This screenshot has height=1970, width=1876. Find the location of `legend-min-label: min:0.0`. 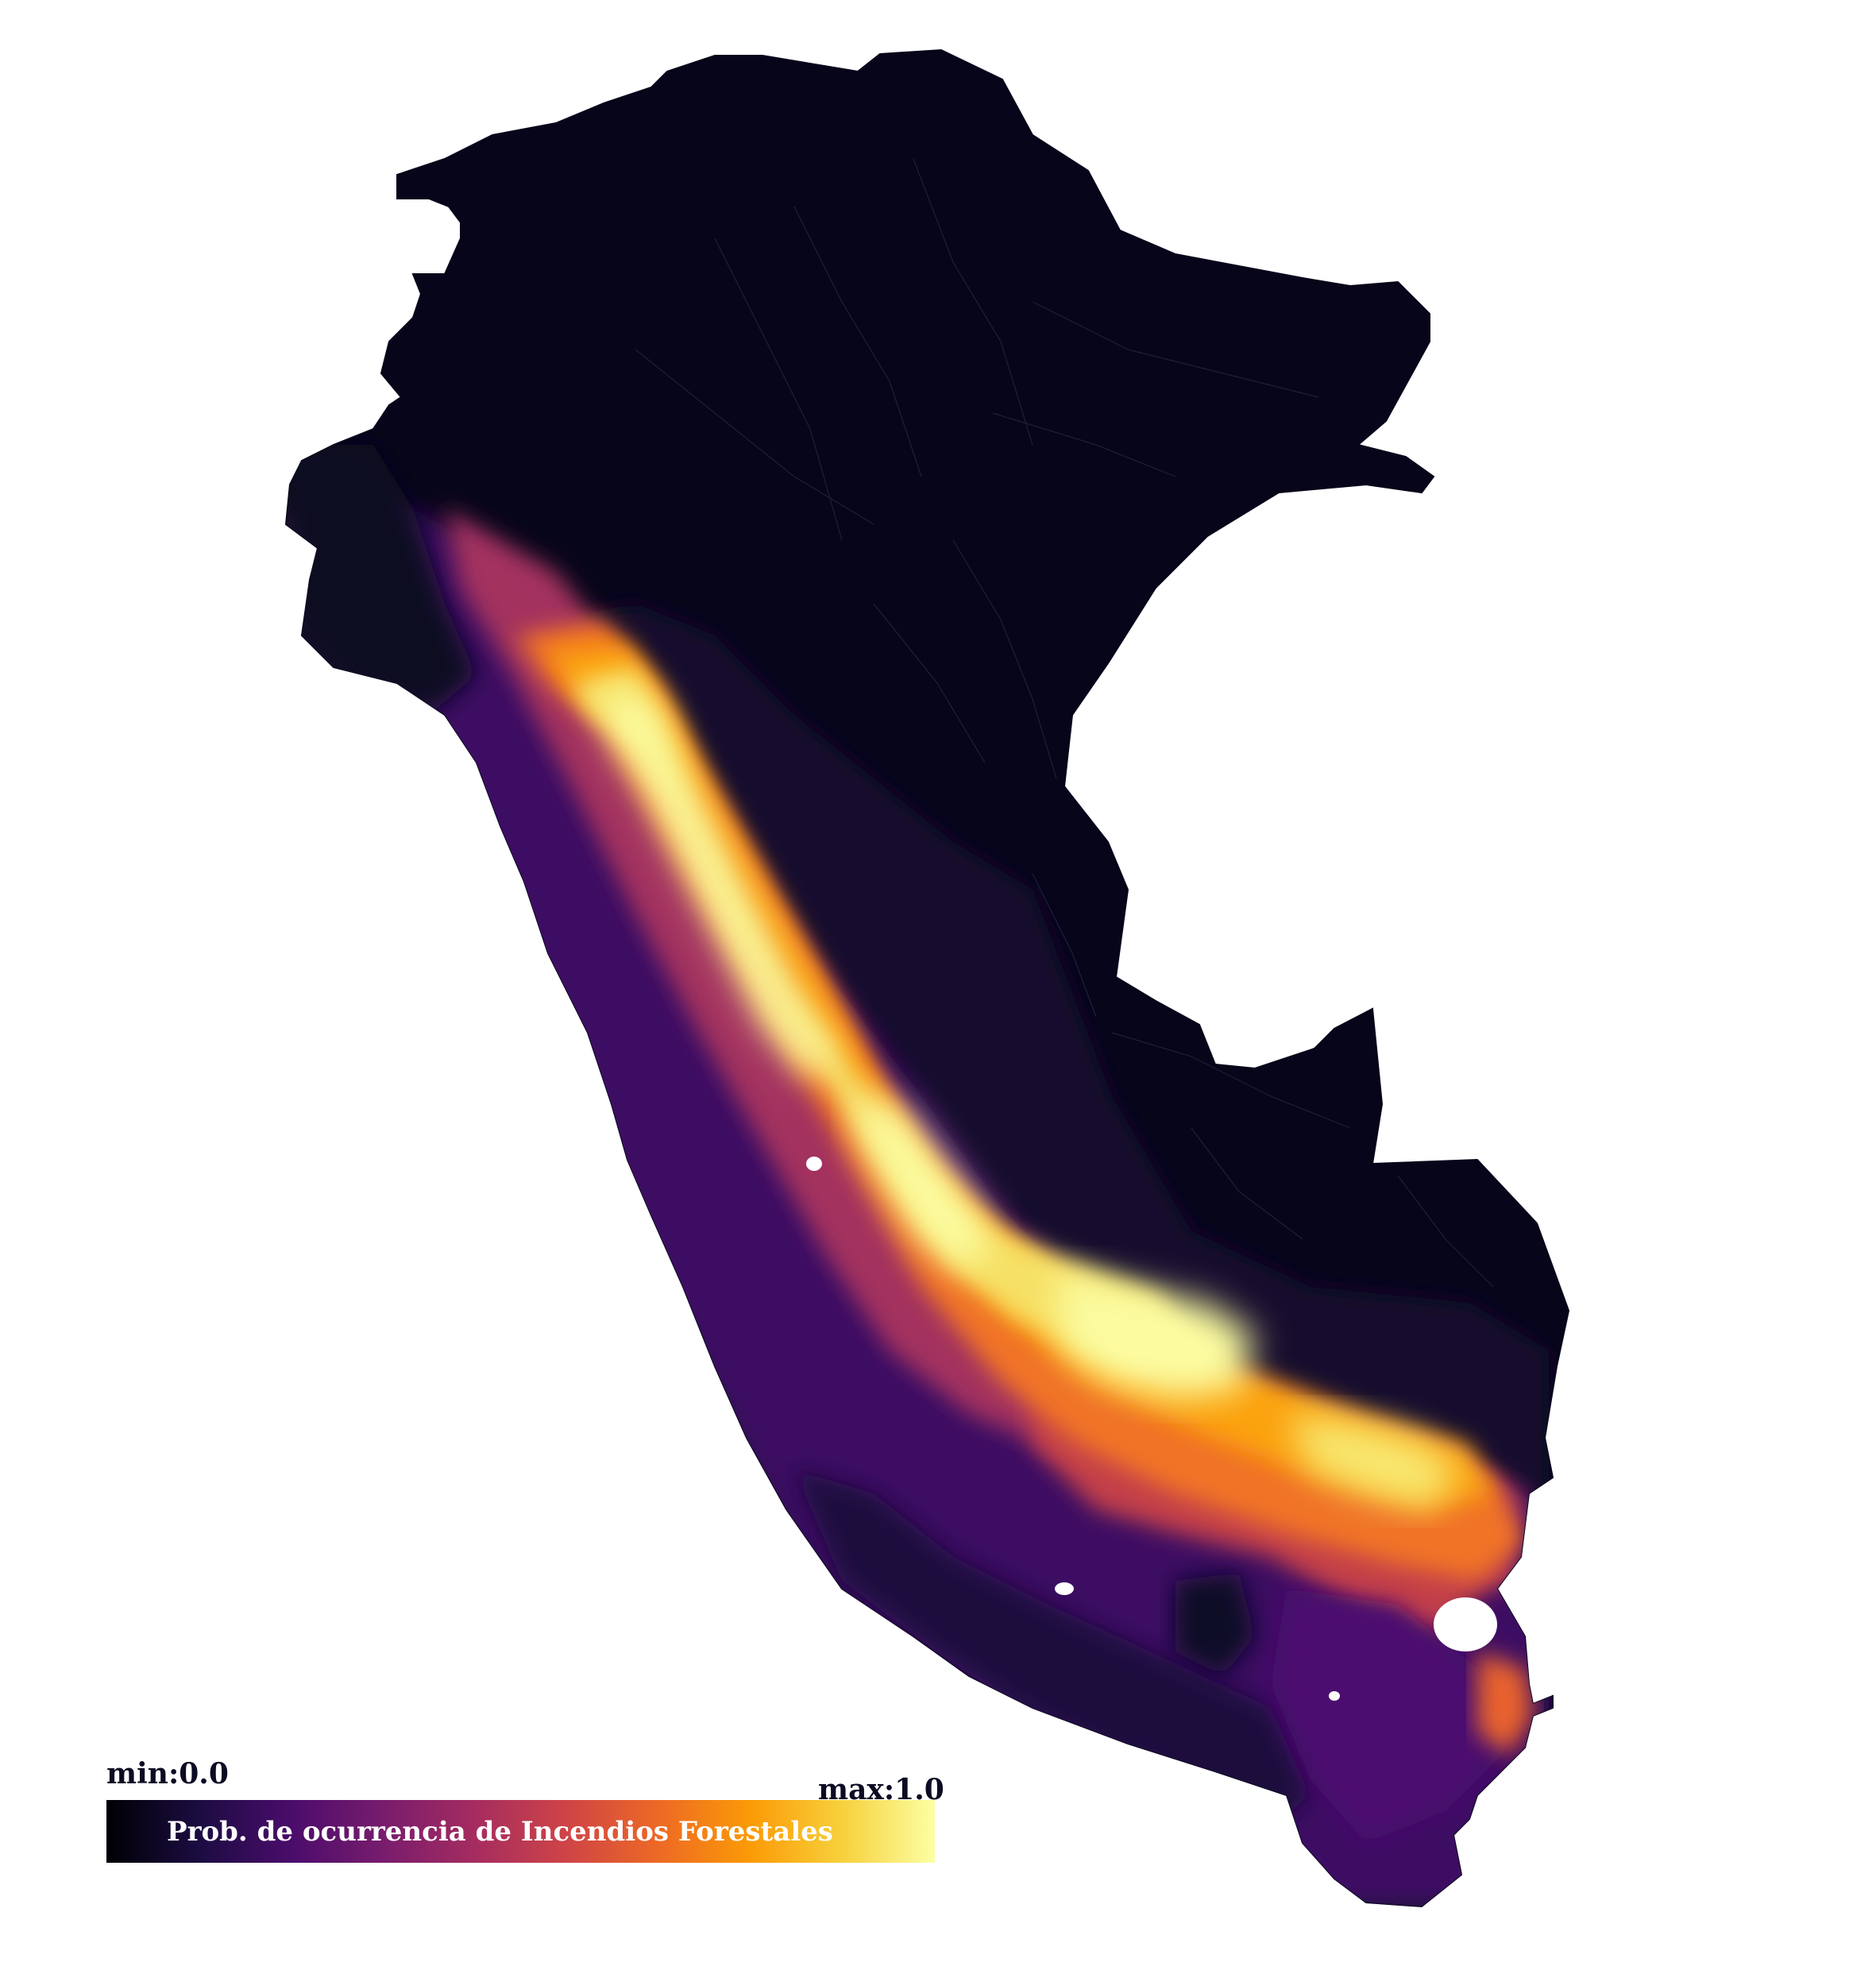

legend-min-label: min:0.0 is located at coordinates (167, 1773).